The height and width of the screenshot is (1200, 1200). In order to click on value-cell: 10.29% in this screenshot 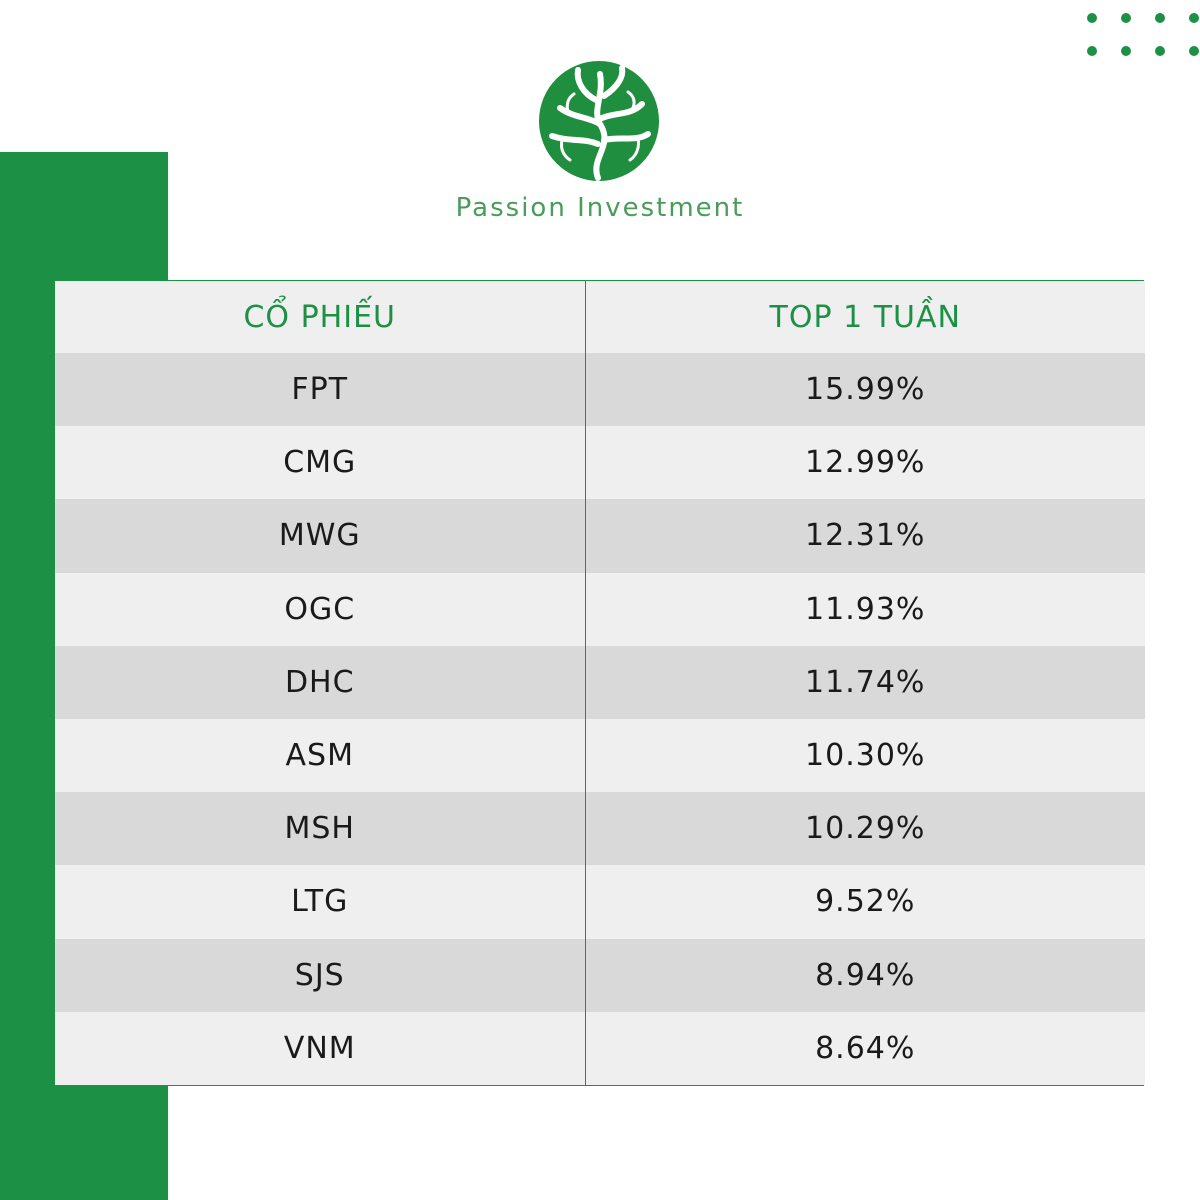, I will do `click(865, 829)`.